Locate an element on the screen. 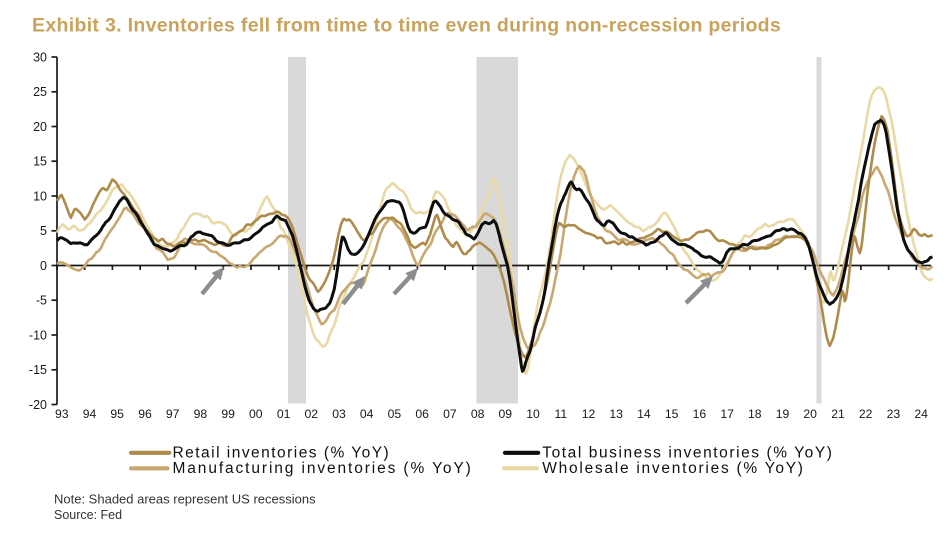 Image resolution: width=952 pixels, height=539 pixels. svg-text: Wholesale inventories (% YoY) is located at coordinates (673, 468).